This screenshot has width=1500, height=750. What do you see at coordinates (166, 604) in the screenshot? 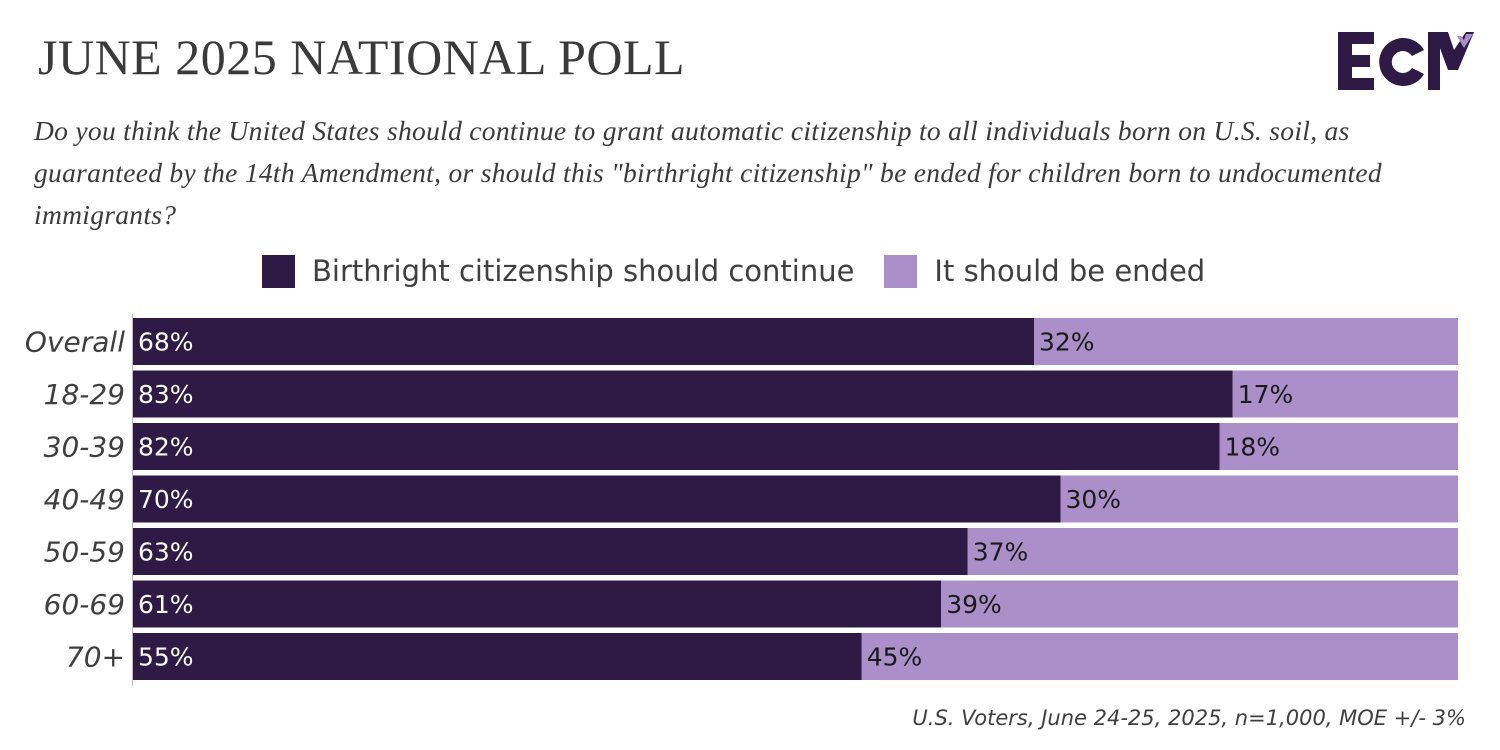
I see `data-label-continue: 61%` at bounding box center [166, 604].